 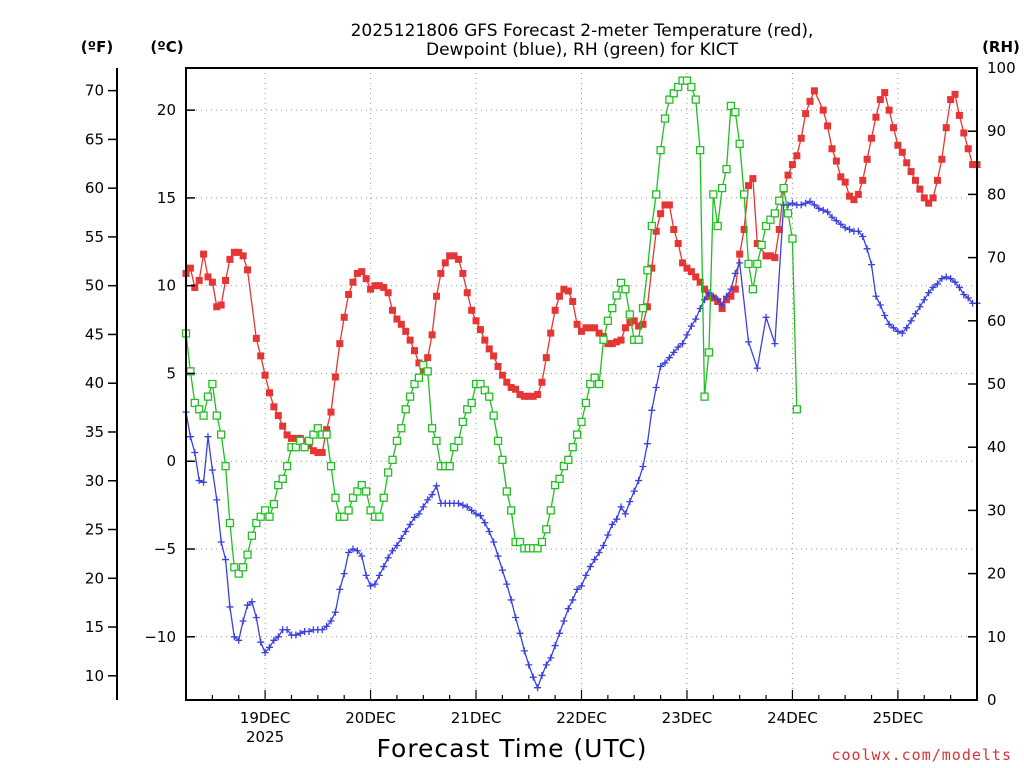 What do you see at coordinates (898, 718) in the screenshot?
I see `time-tick-label: 25DEC` at bounding box center [898, 718].